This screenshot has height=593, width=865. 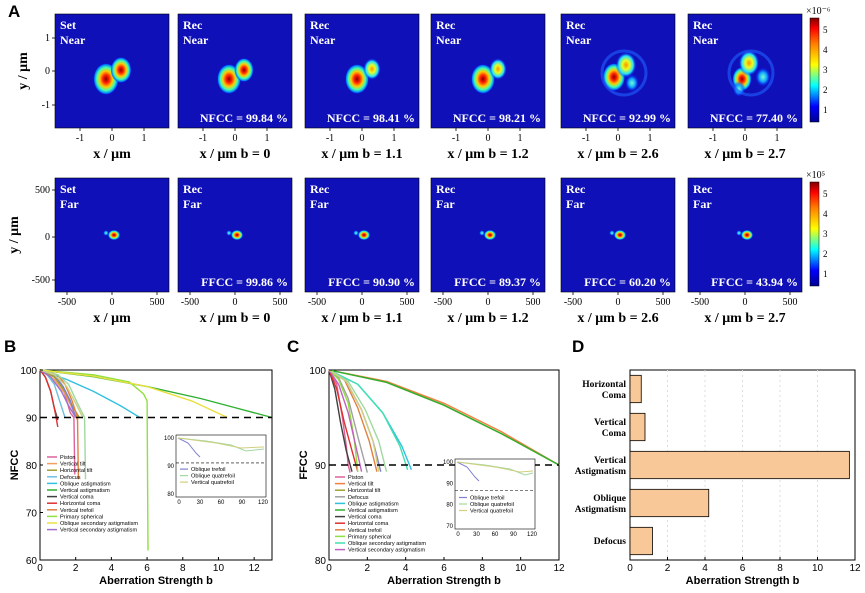 What do you see at coordinates (610, 542) in the screenshot?
I see `category-label: Defocus` at bounding box center [610, 542].